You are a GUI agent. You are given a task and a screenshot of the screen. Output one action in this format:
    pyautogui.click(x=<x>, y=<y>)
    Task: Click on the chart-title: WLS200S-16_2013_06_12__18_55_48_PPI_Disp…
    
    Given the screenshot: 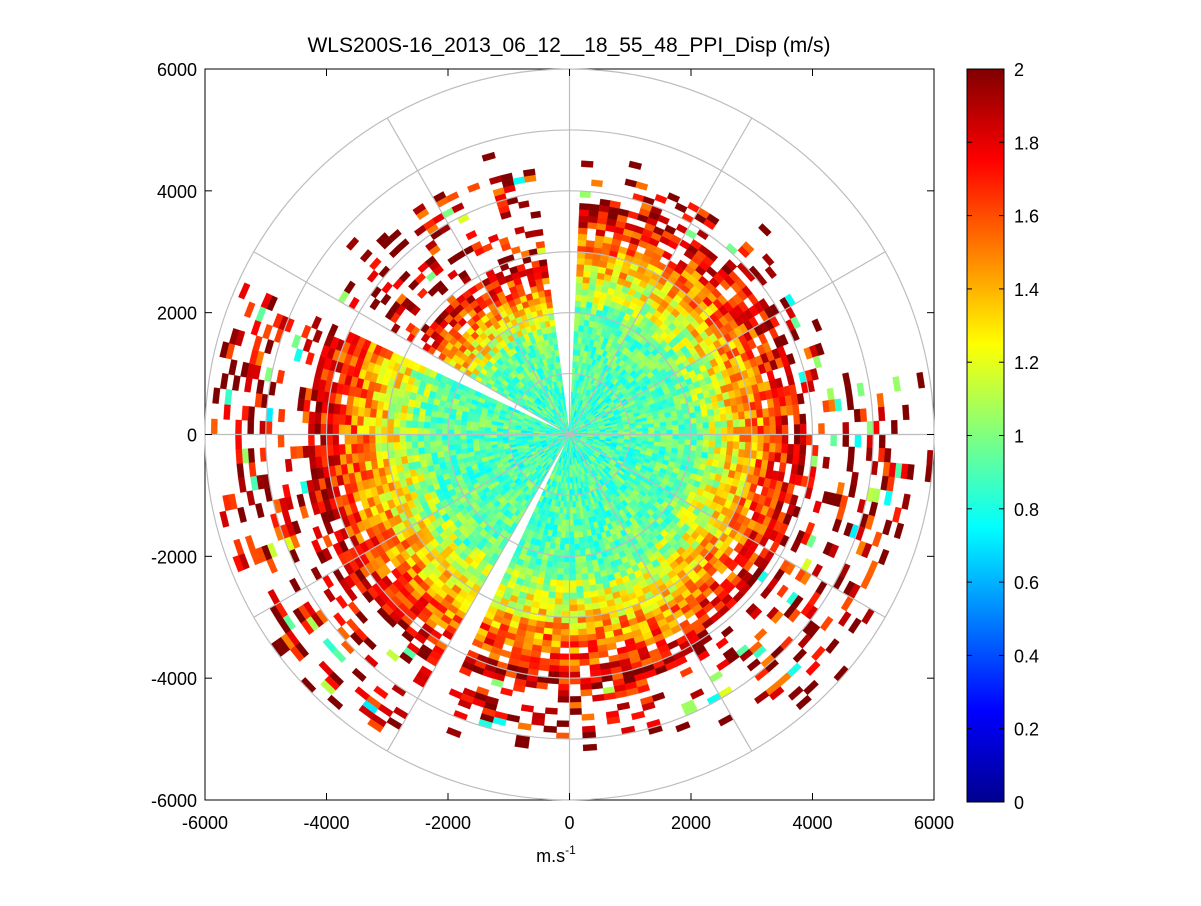 What is the action you would take?
    pyautogui.click(x=568, y=45)
    